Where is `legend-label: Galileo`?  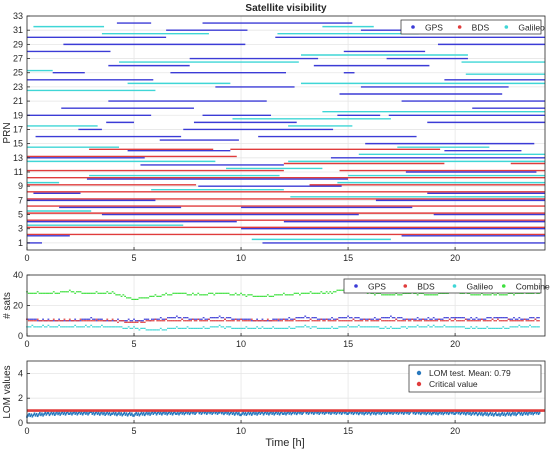 legend-label: Galileo is located at coordinates (480, 287).